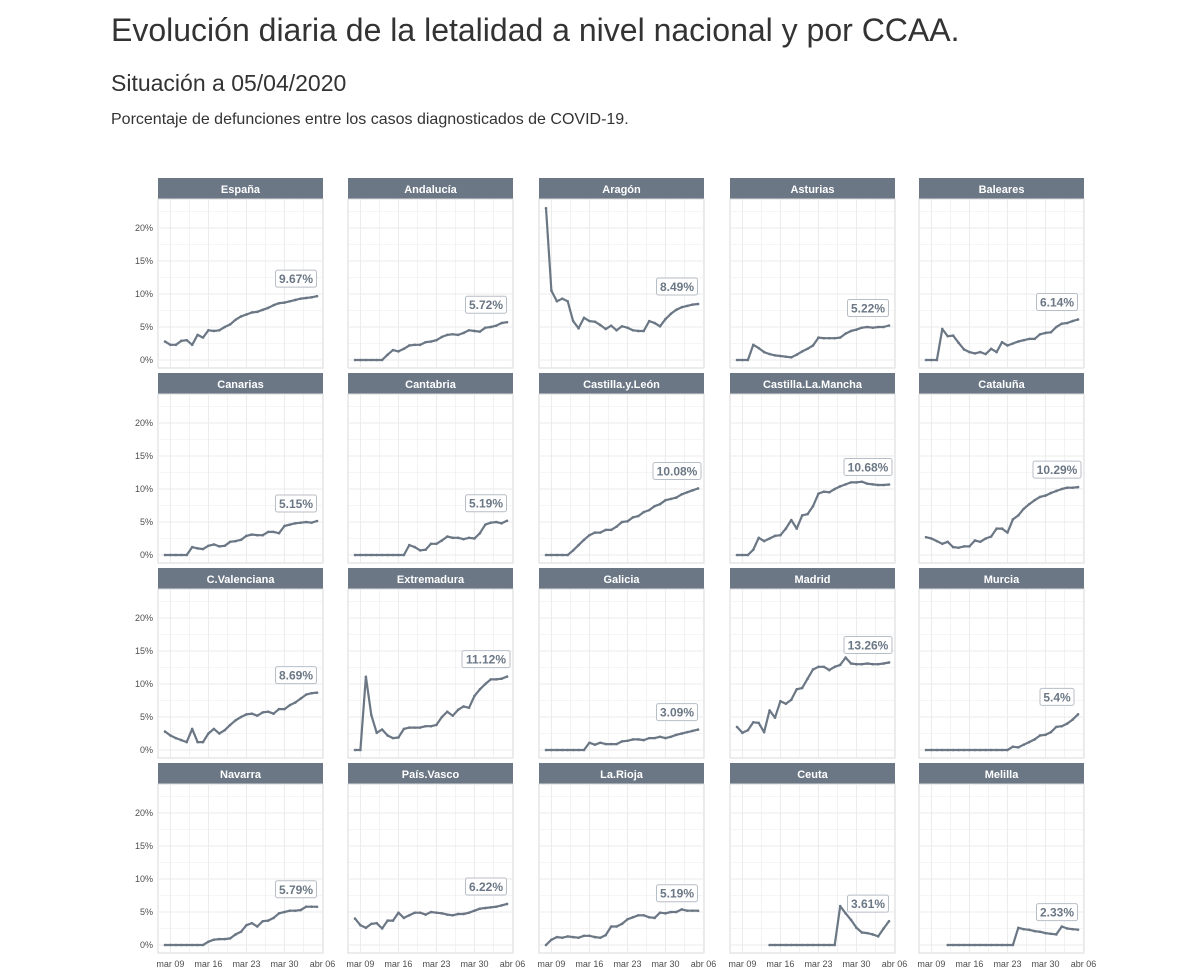  I want to click on panel-title: Baleares, so click(1002, 190).